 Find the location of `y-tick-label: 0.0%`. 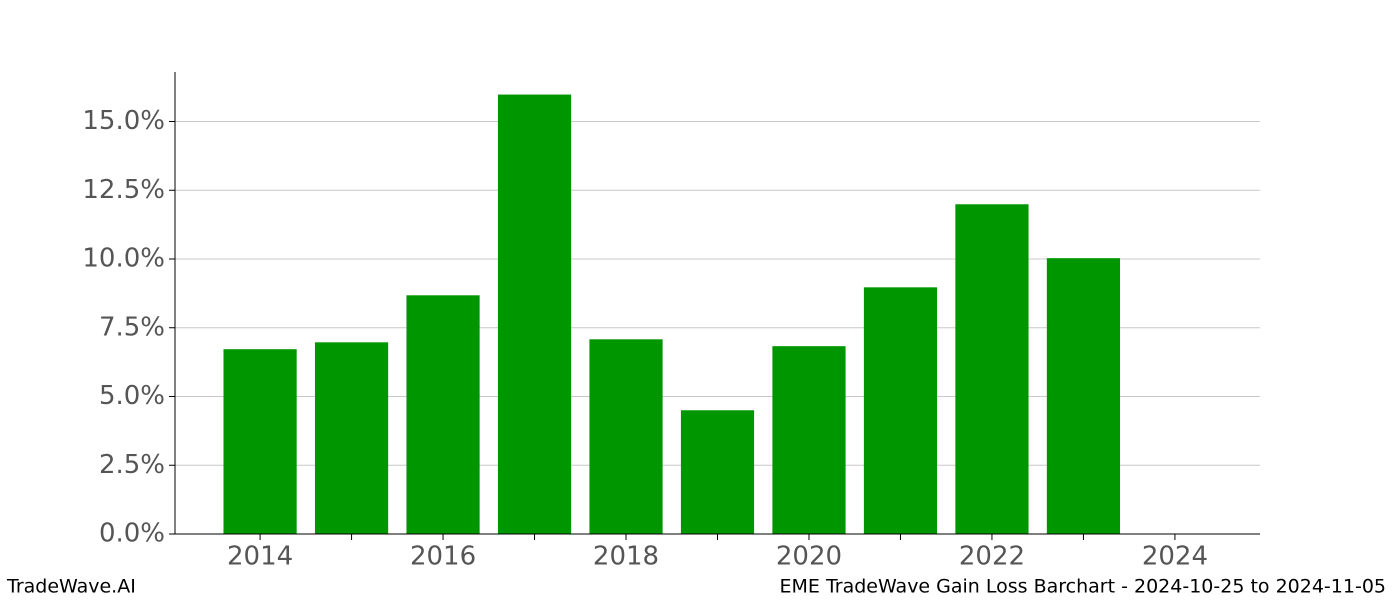

y-tick-label: 0.0% is located at coordinates (132, 534).